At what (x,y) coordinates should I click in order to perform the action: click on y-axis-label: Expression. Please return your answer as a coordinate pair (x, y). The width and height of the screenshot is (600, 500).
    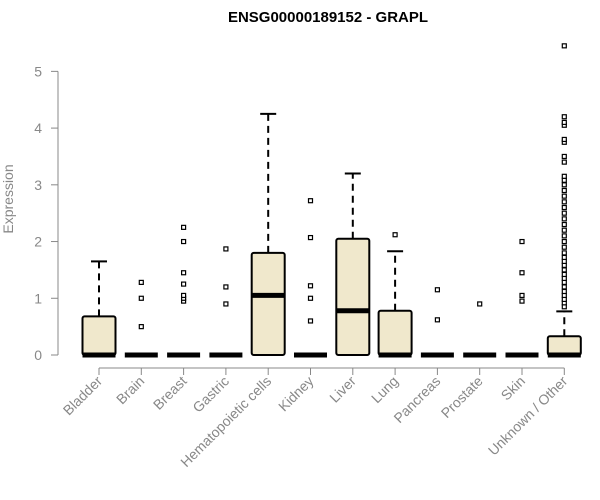
    Looking at the image, I should click on (8, 198).